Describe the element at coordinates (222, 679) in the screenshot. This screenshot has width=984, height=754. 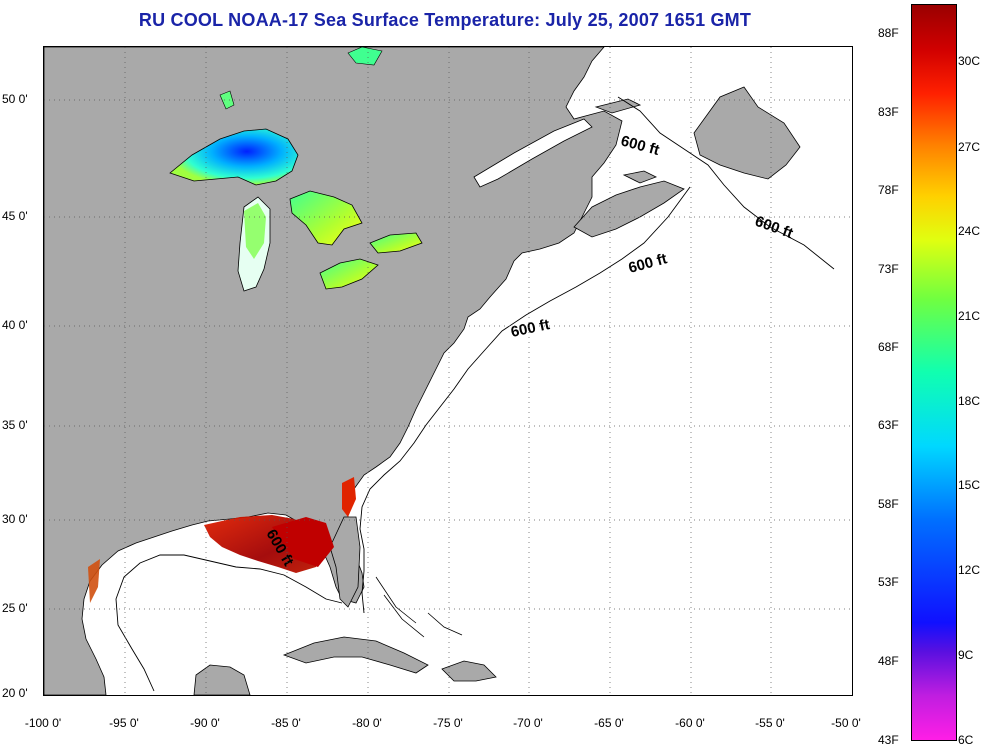
I see `land-yucatan` at that location.